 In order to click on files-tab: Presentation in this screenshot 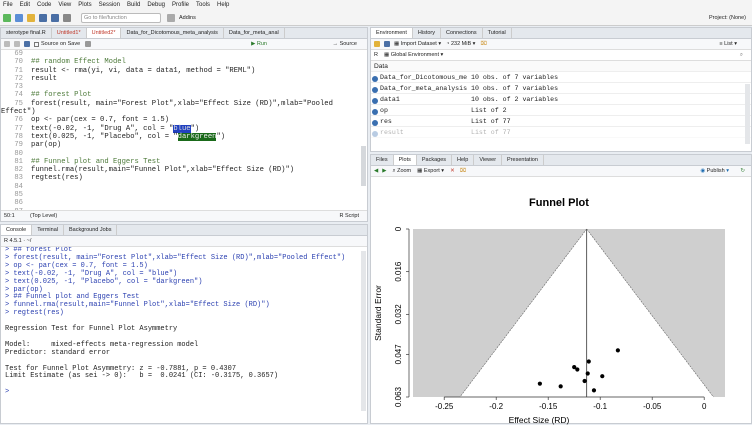, I will do `click(523, 160)`.